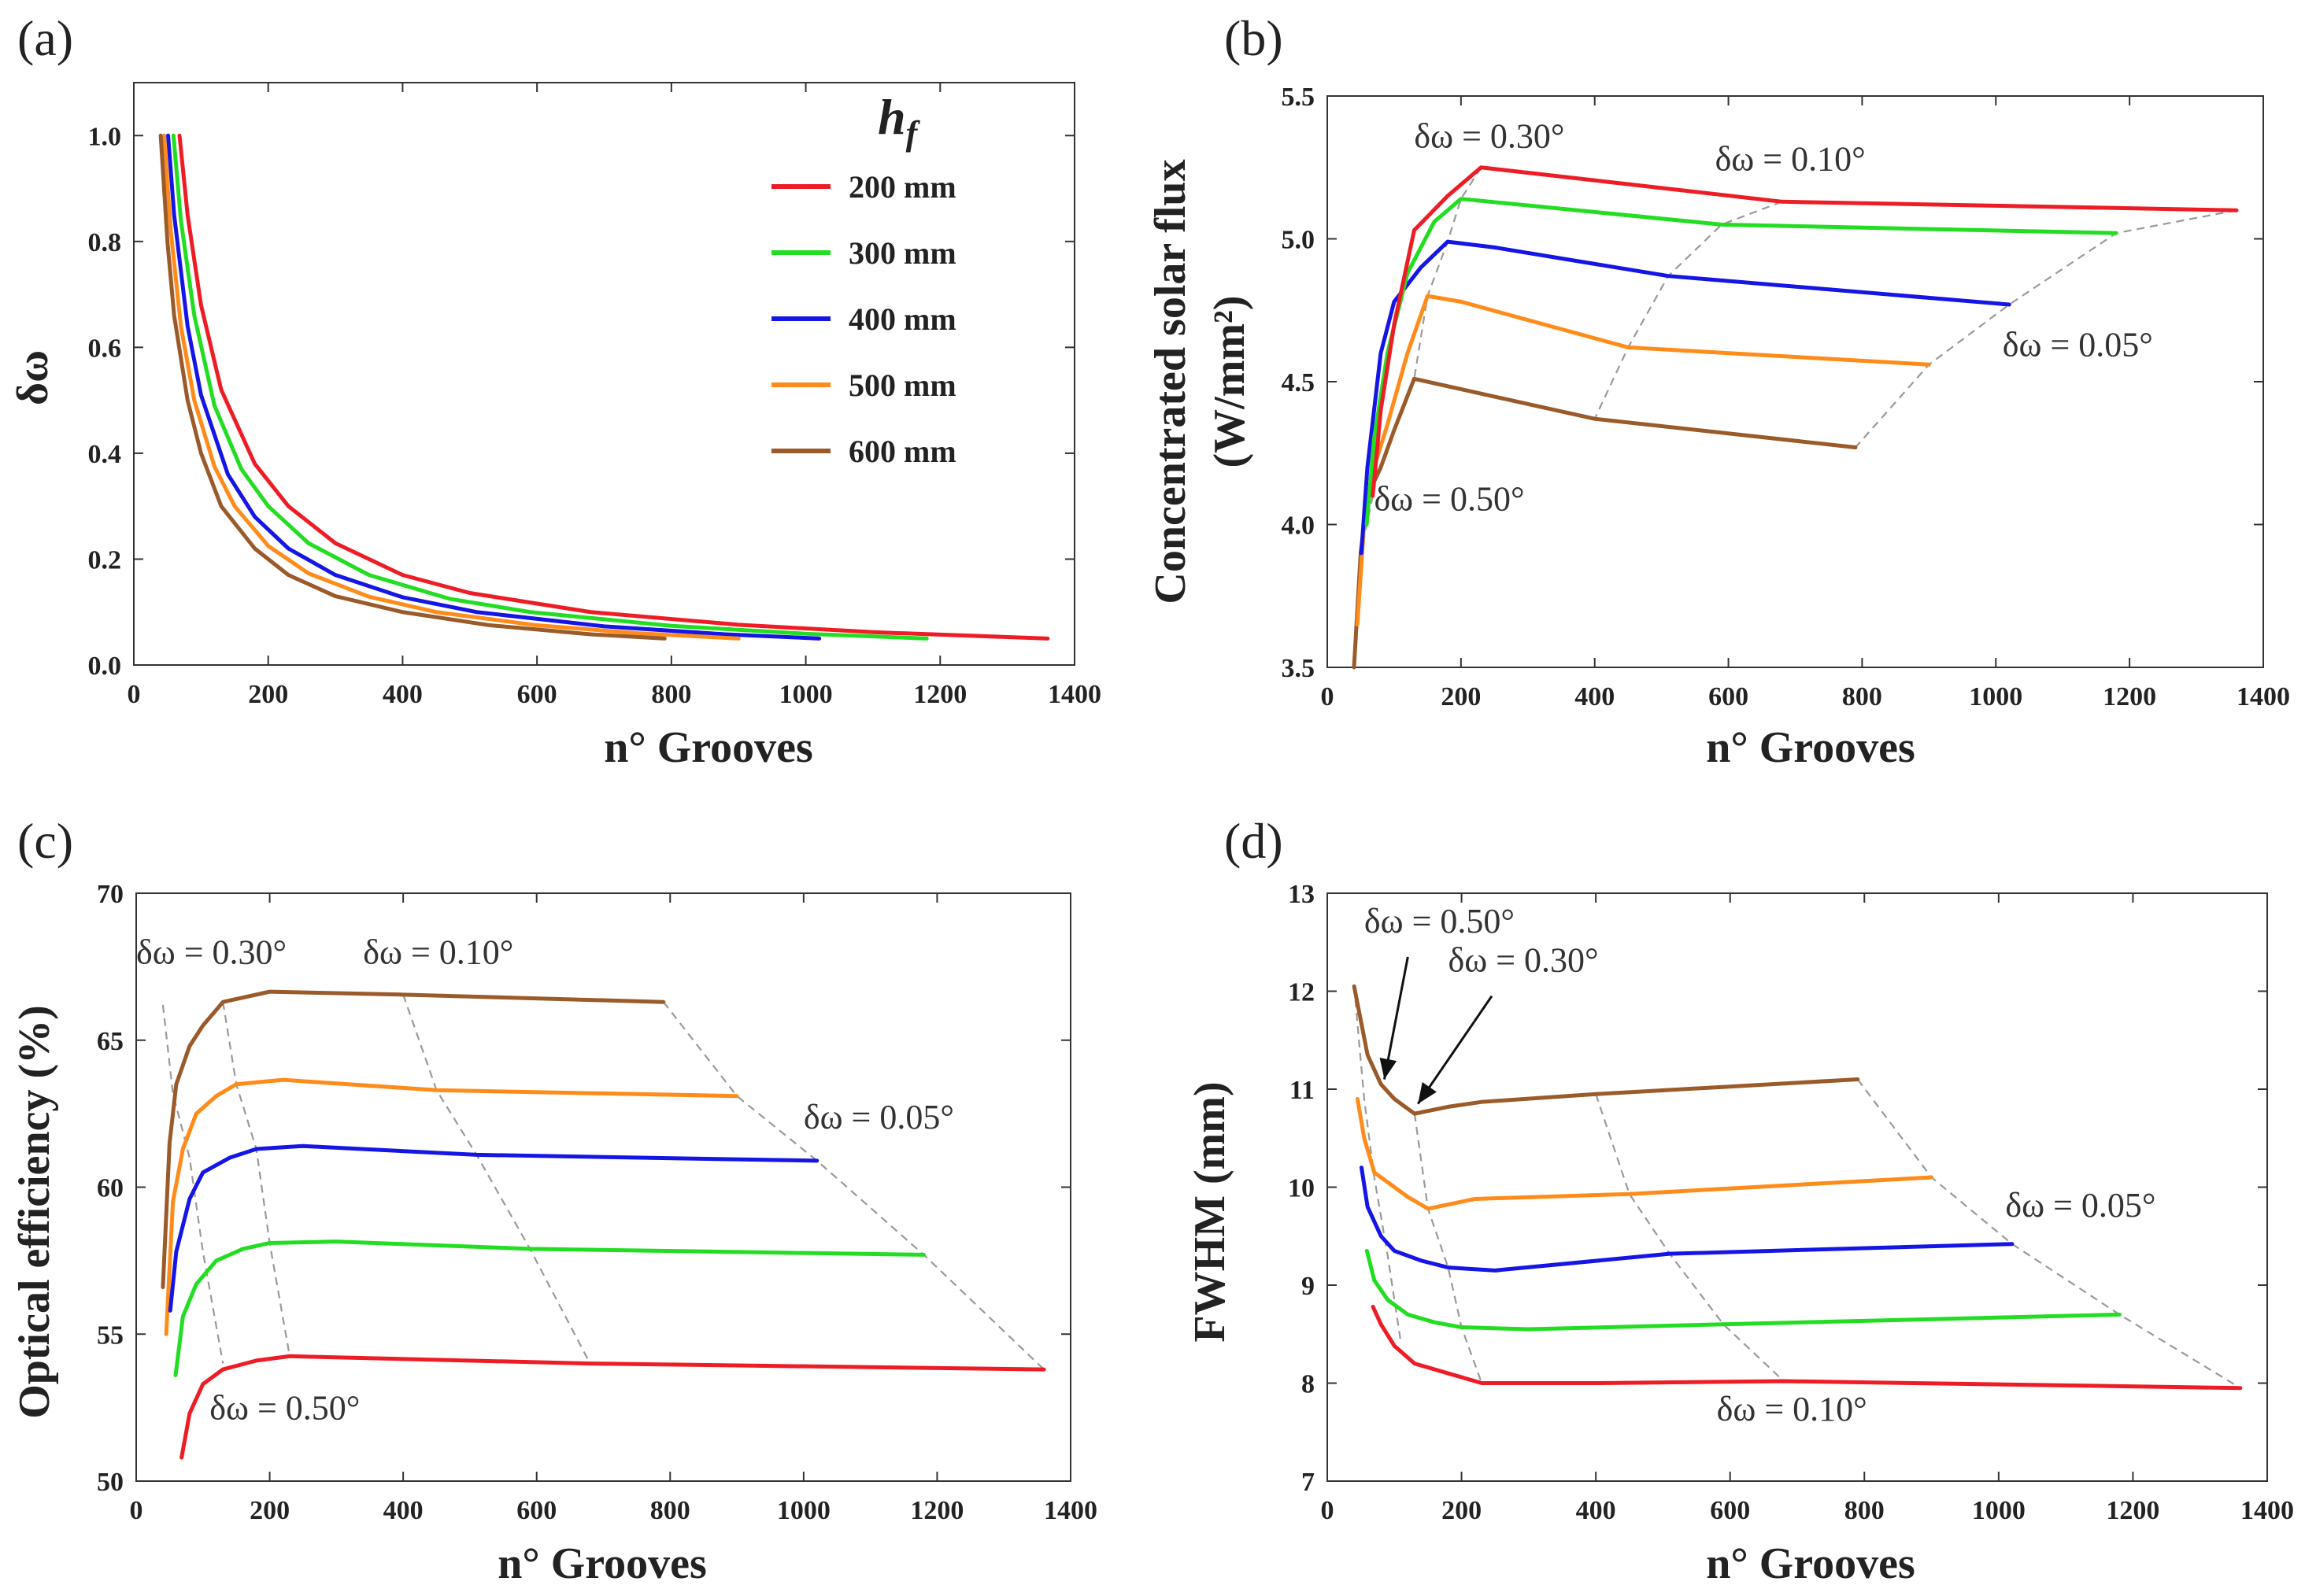 The image size is (2305, 1596). I want to click on annotation-label: δω = 0.50°, so click(284, 1408).